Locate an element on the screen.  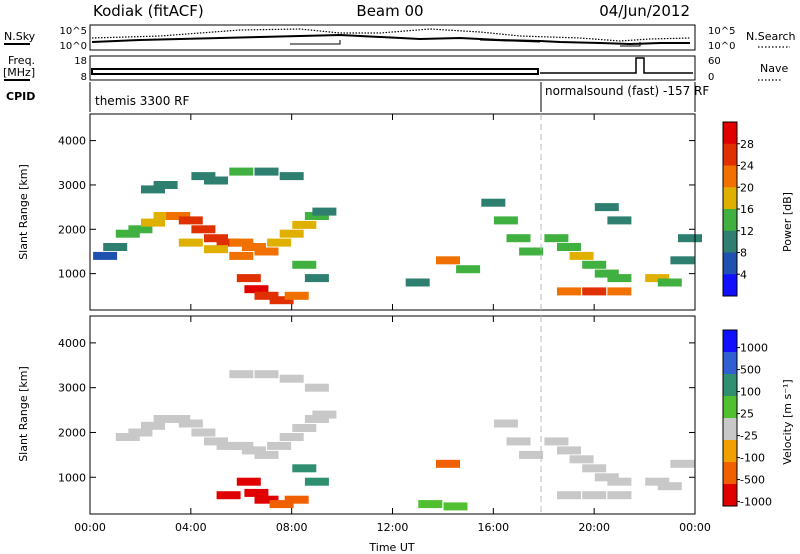
colorbar-tick-label: 500 is located at coordinates (750, 370).